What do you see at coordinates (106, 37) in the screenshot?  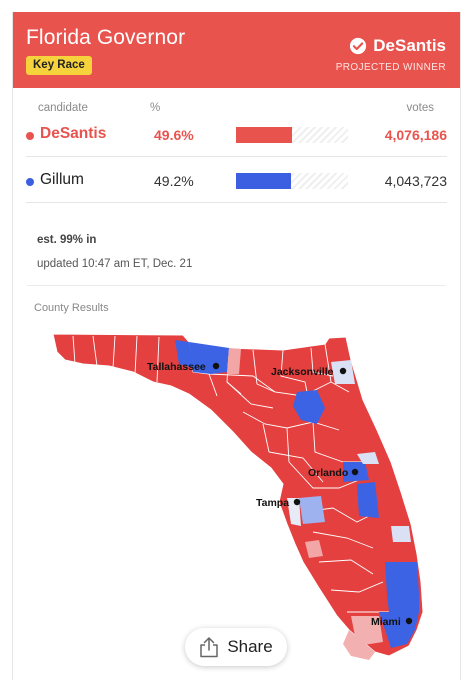 I see `race-title: Florida Governor` at bounding box center [106, 37].